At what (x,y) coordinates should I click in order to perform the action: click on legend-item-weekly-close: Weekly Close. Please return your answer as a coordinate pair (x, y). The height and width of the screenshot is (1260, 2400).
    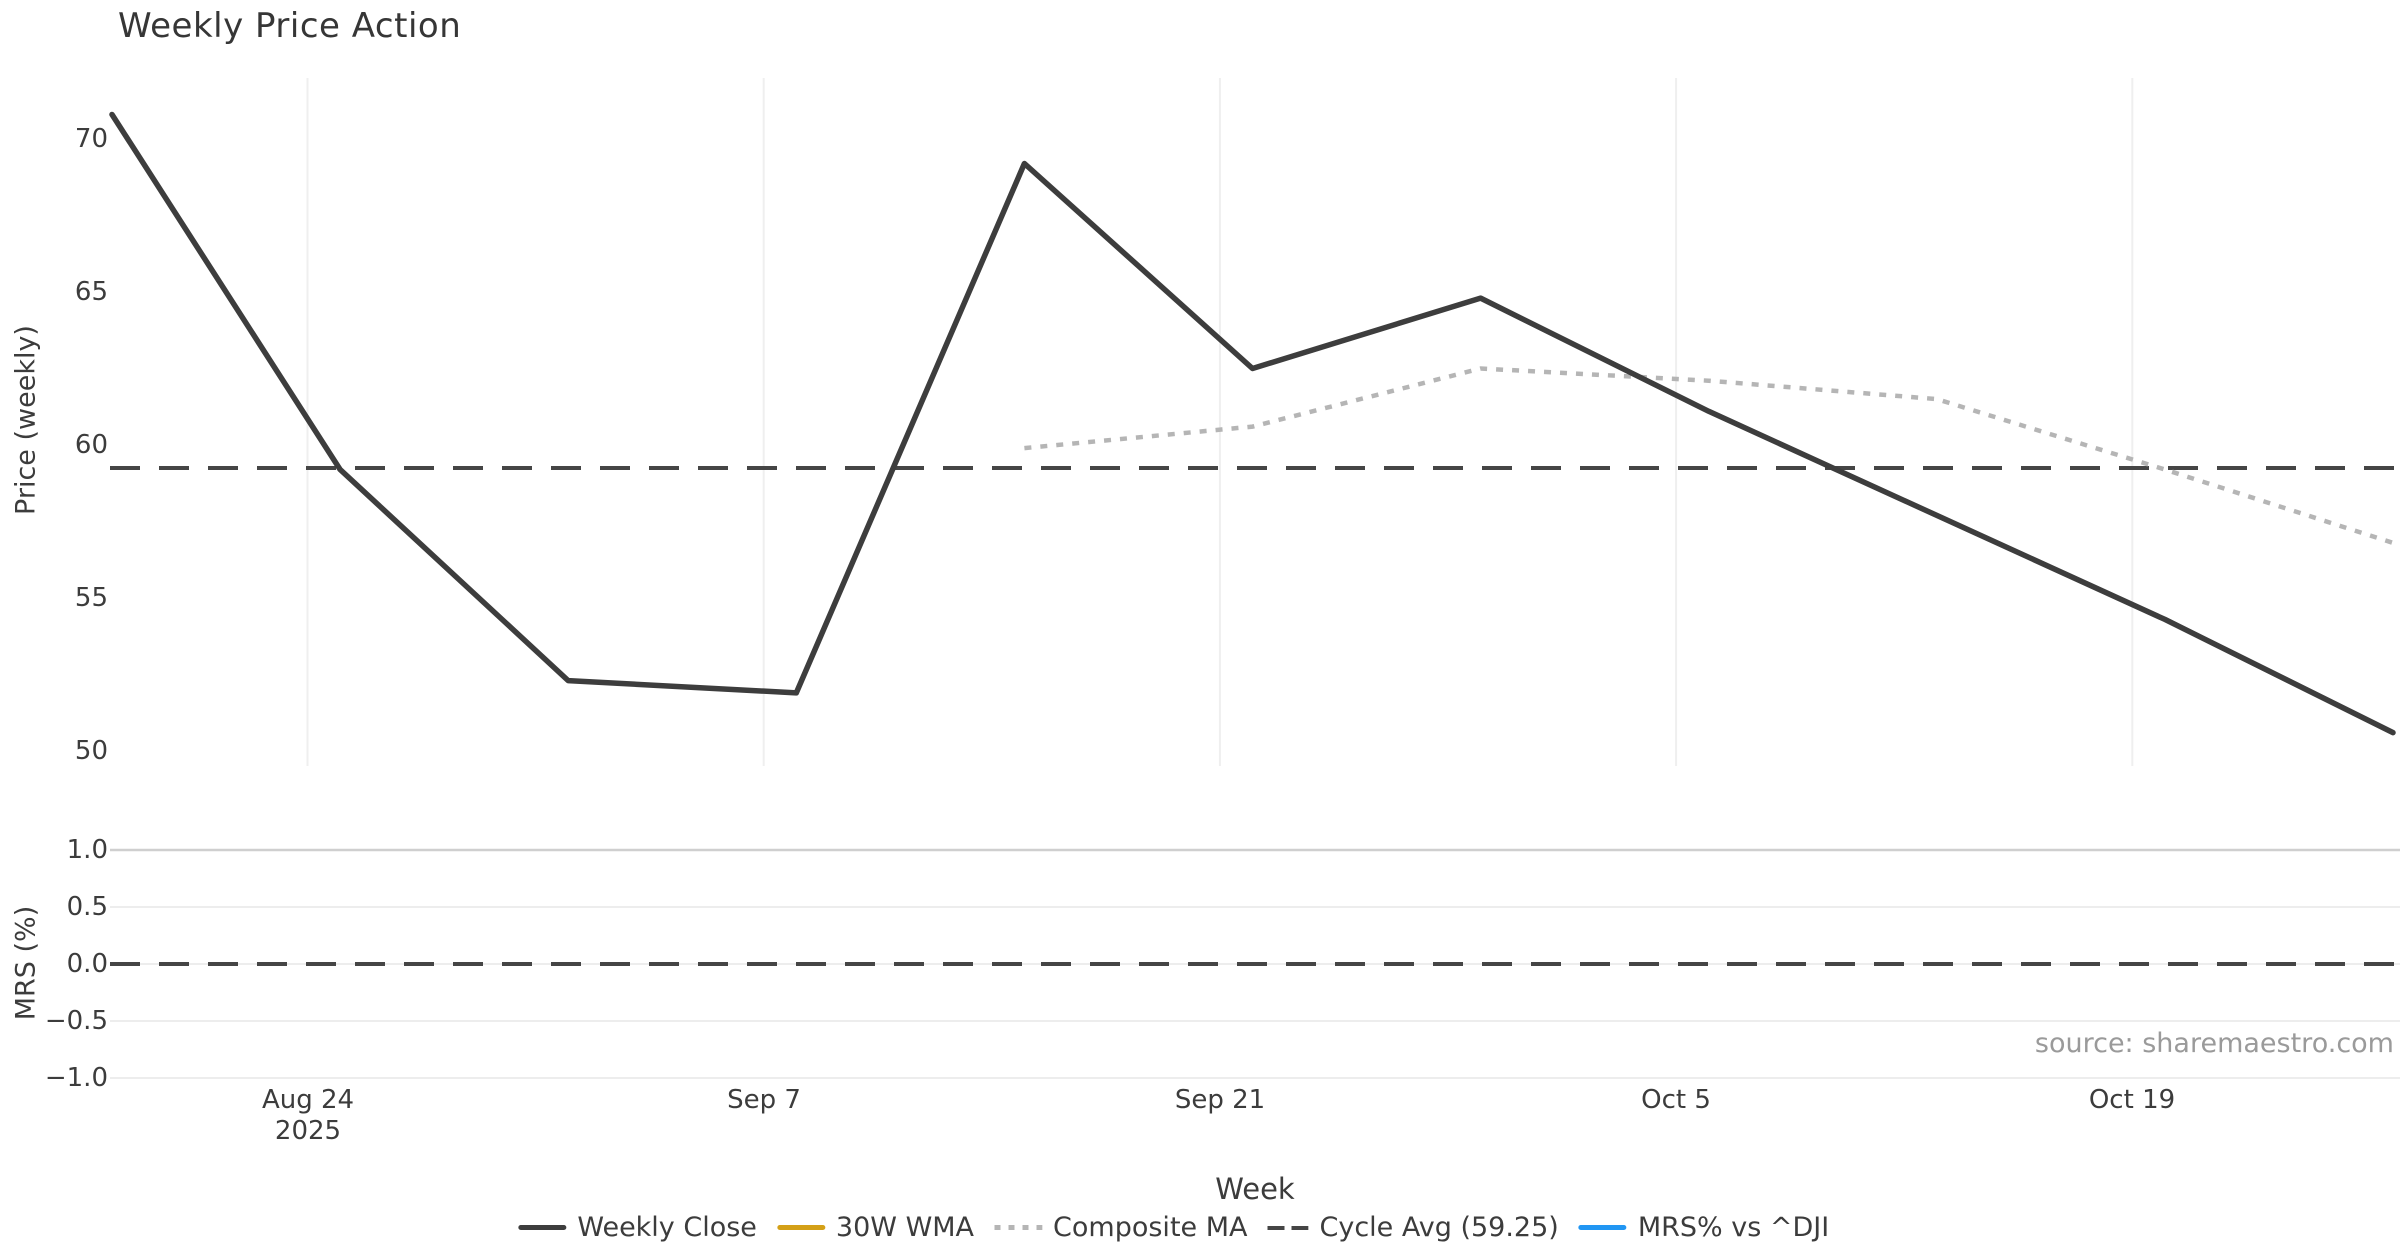
    Looking at the image, I should click on (637, 1227).